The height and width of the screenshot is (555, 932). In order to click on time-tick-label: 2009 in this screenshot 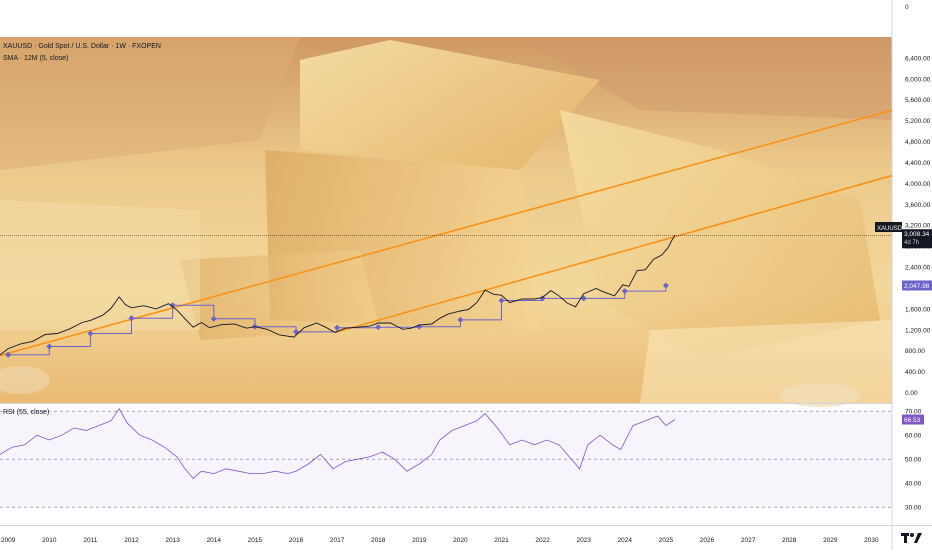, I will do `click(8, 540)`.